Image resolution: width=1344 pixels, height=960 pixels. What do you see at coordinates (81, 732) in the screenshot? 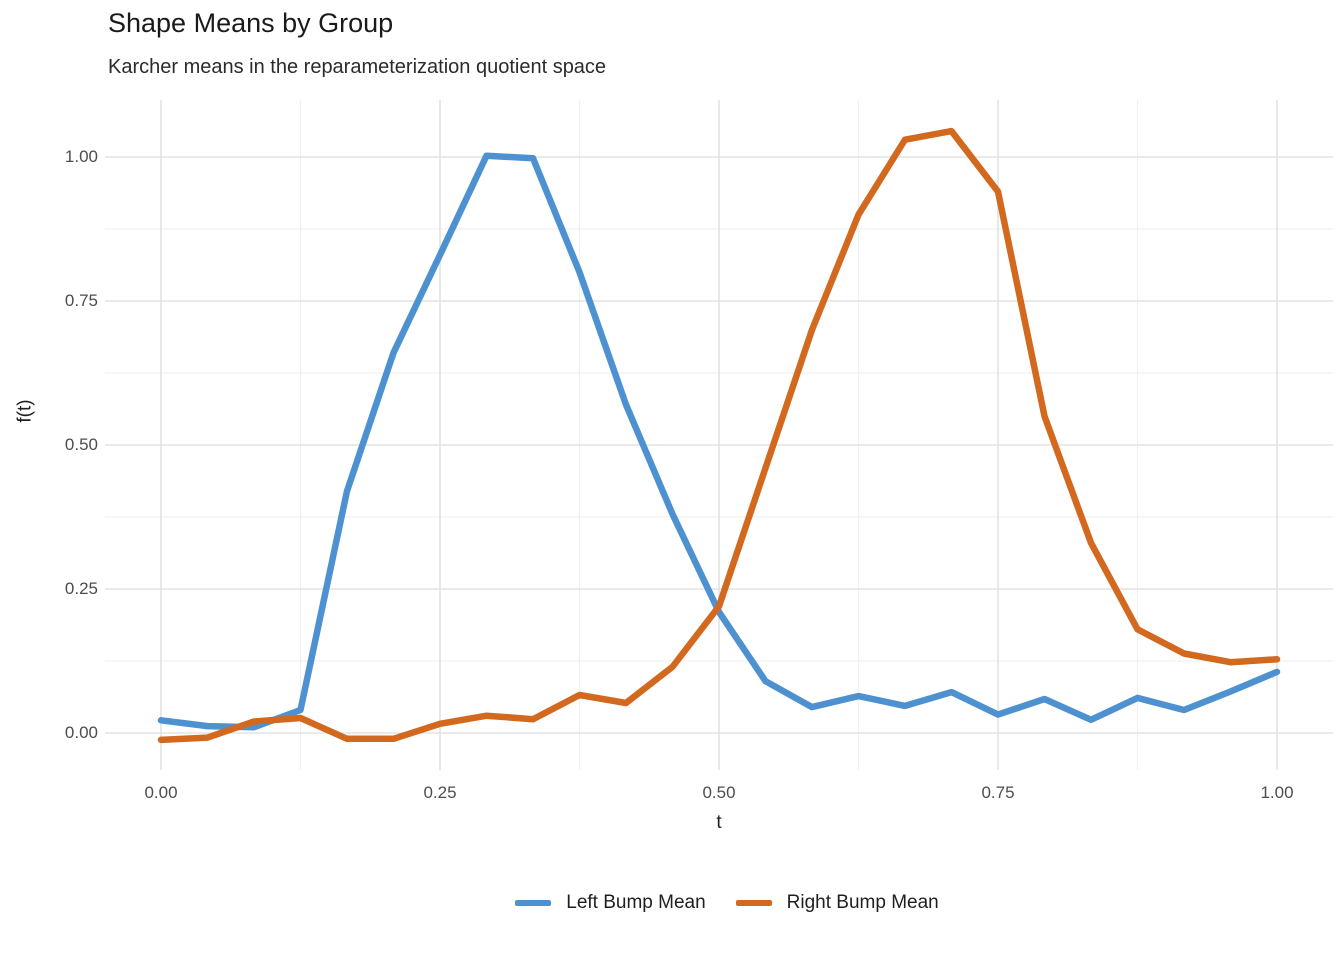
I see `y-tick-label: 0.00` at bounding box center [81, 732].